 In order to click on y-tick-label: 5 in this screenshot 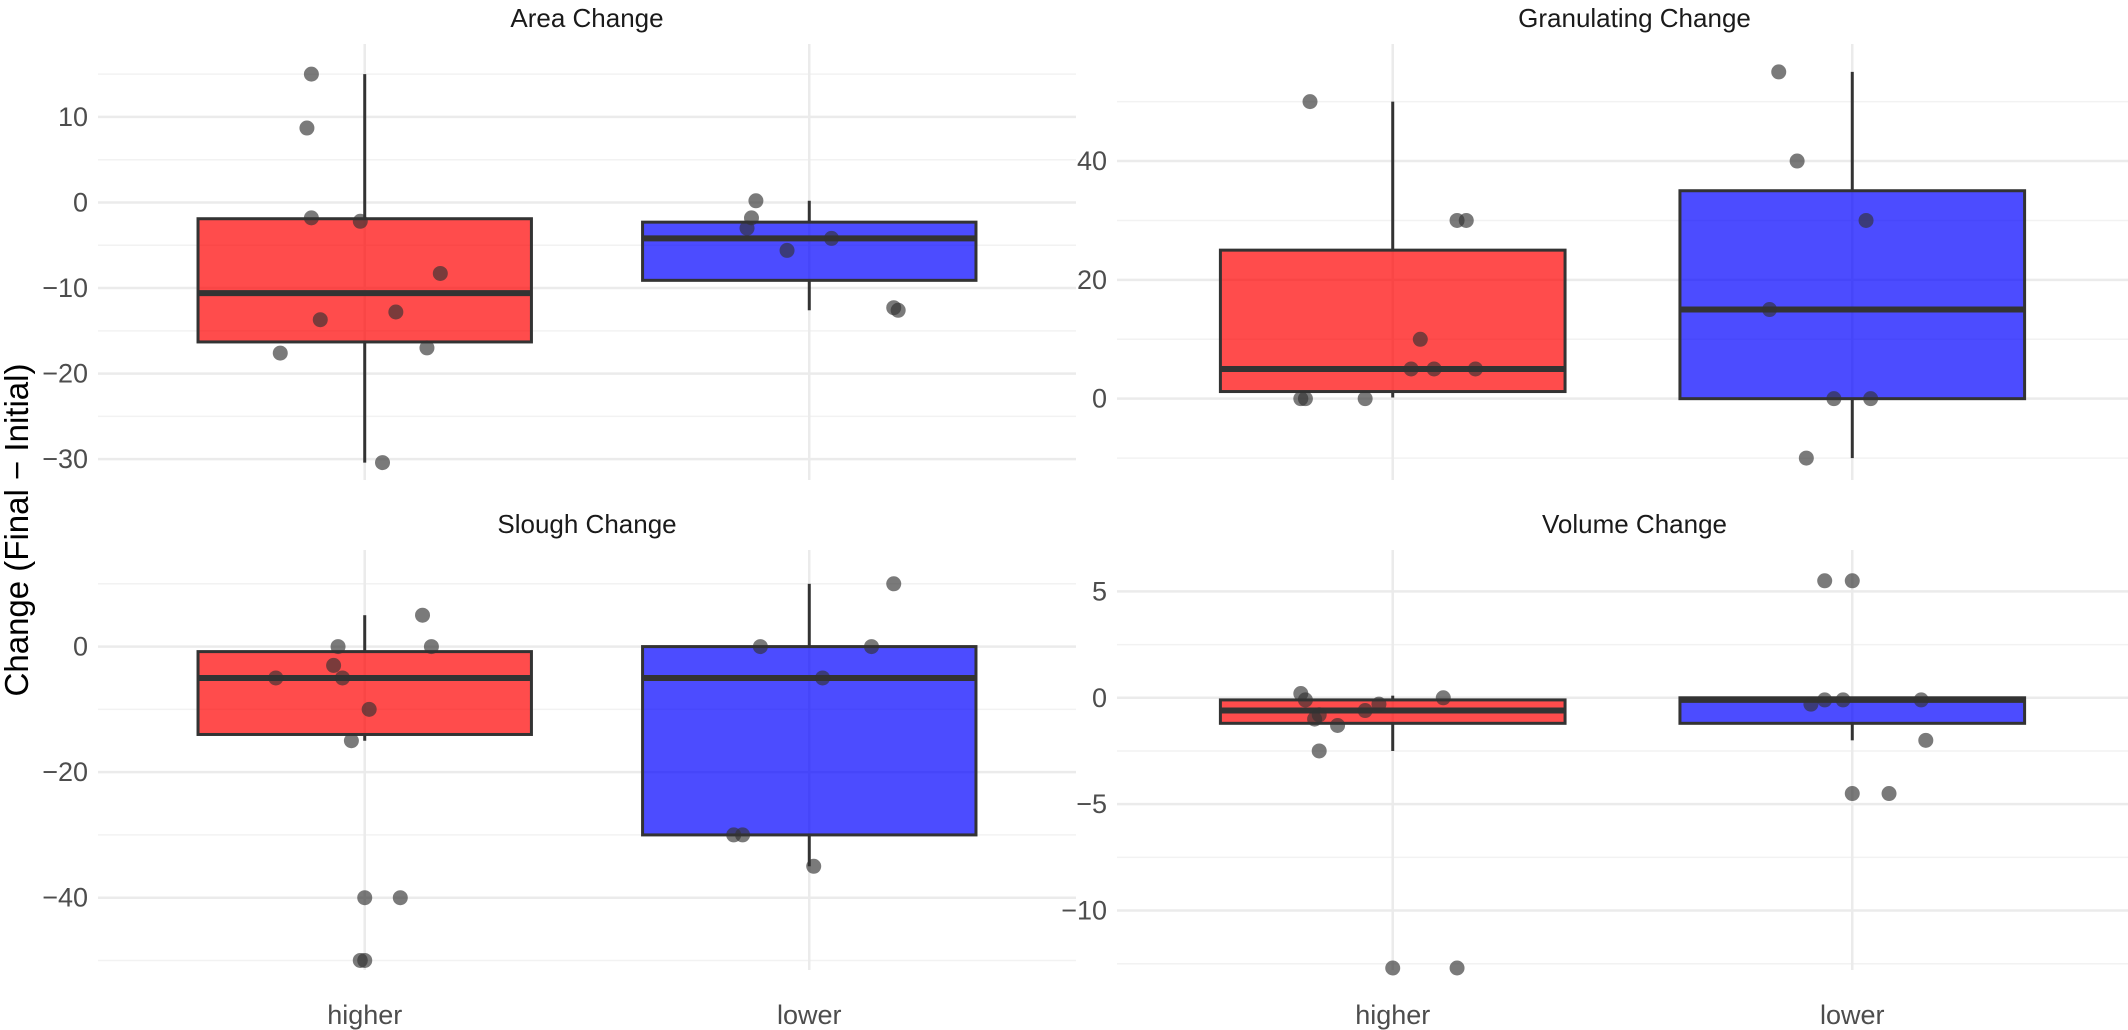, I will do `click(1099, 591)`.